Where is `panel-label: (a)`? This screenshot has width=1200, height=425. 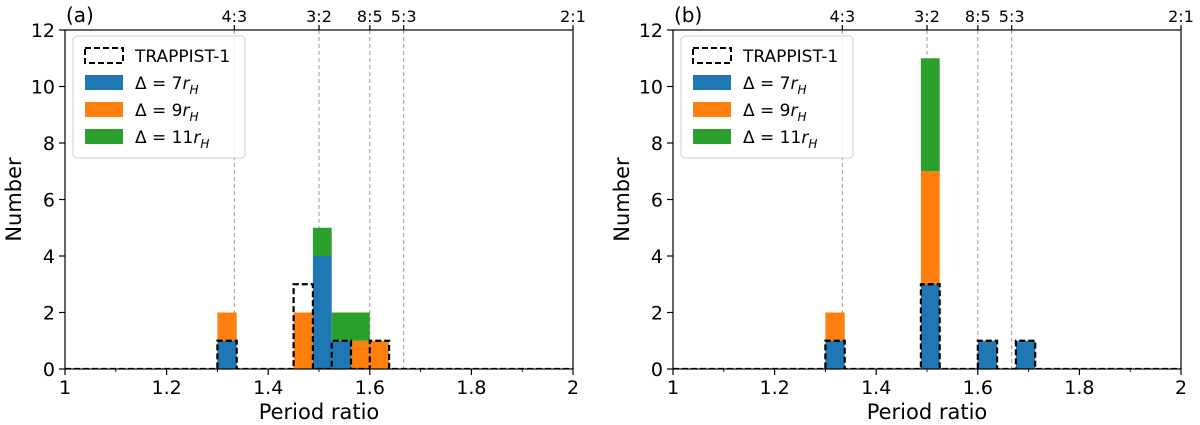
panel-label: (a) is located at coordinates (80, 15).